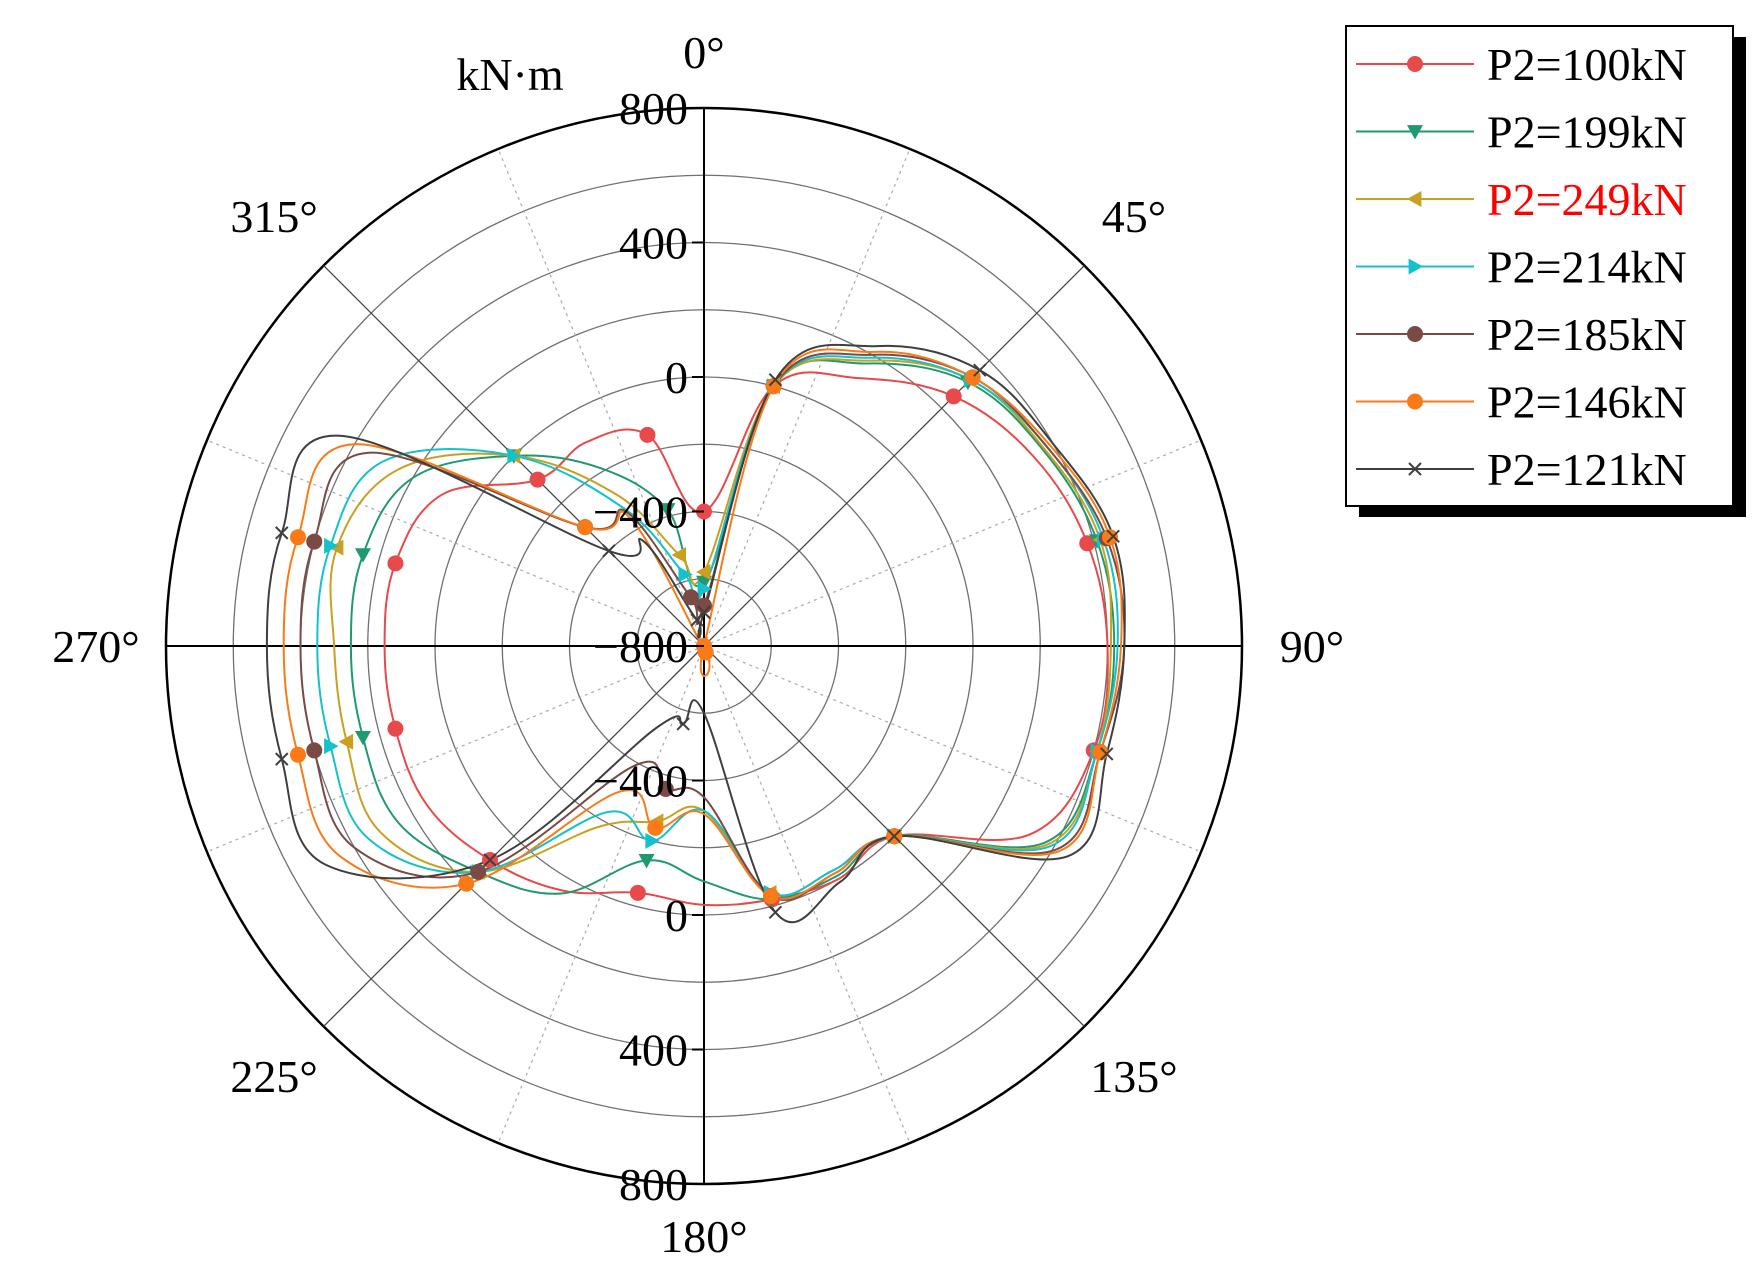 Image resolution: width=1763 pixels, height=1283 pixels. Describe the element at coordinates (1587, 132) in the screenshot. I see `legend-entry-label: P2=199kN` at that location.